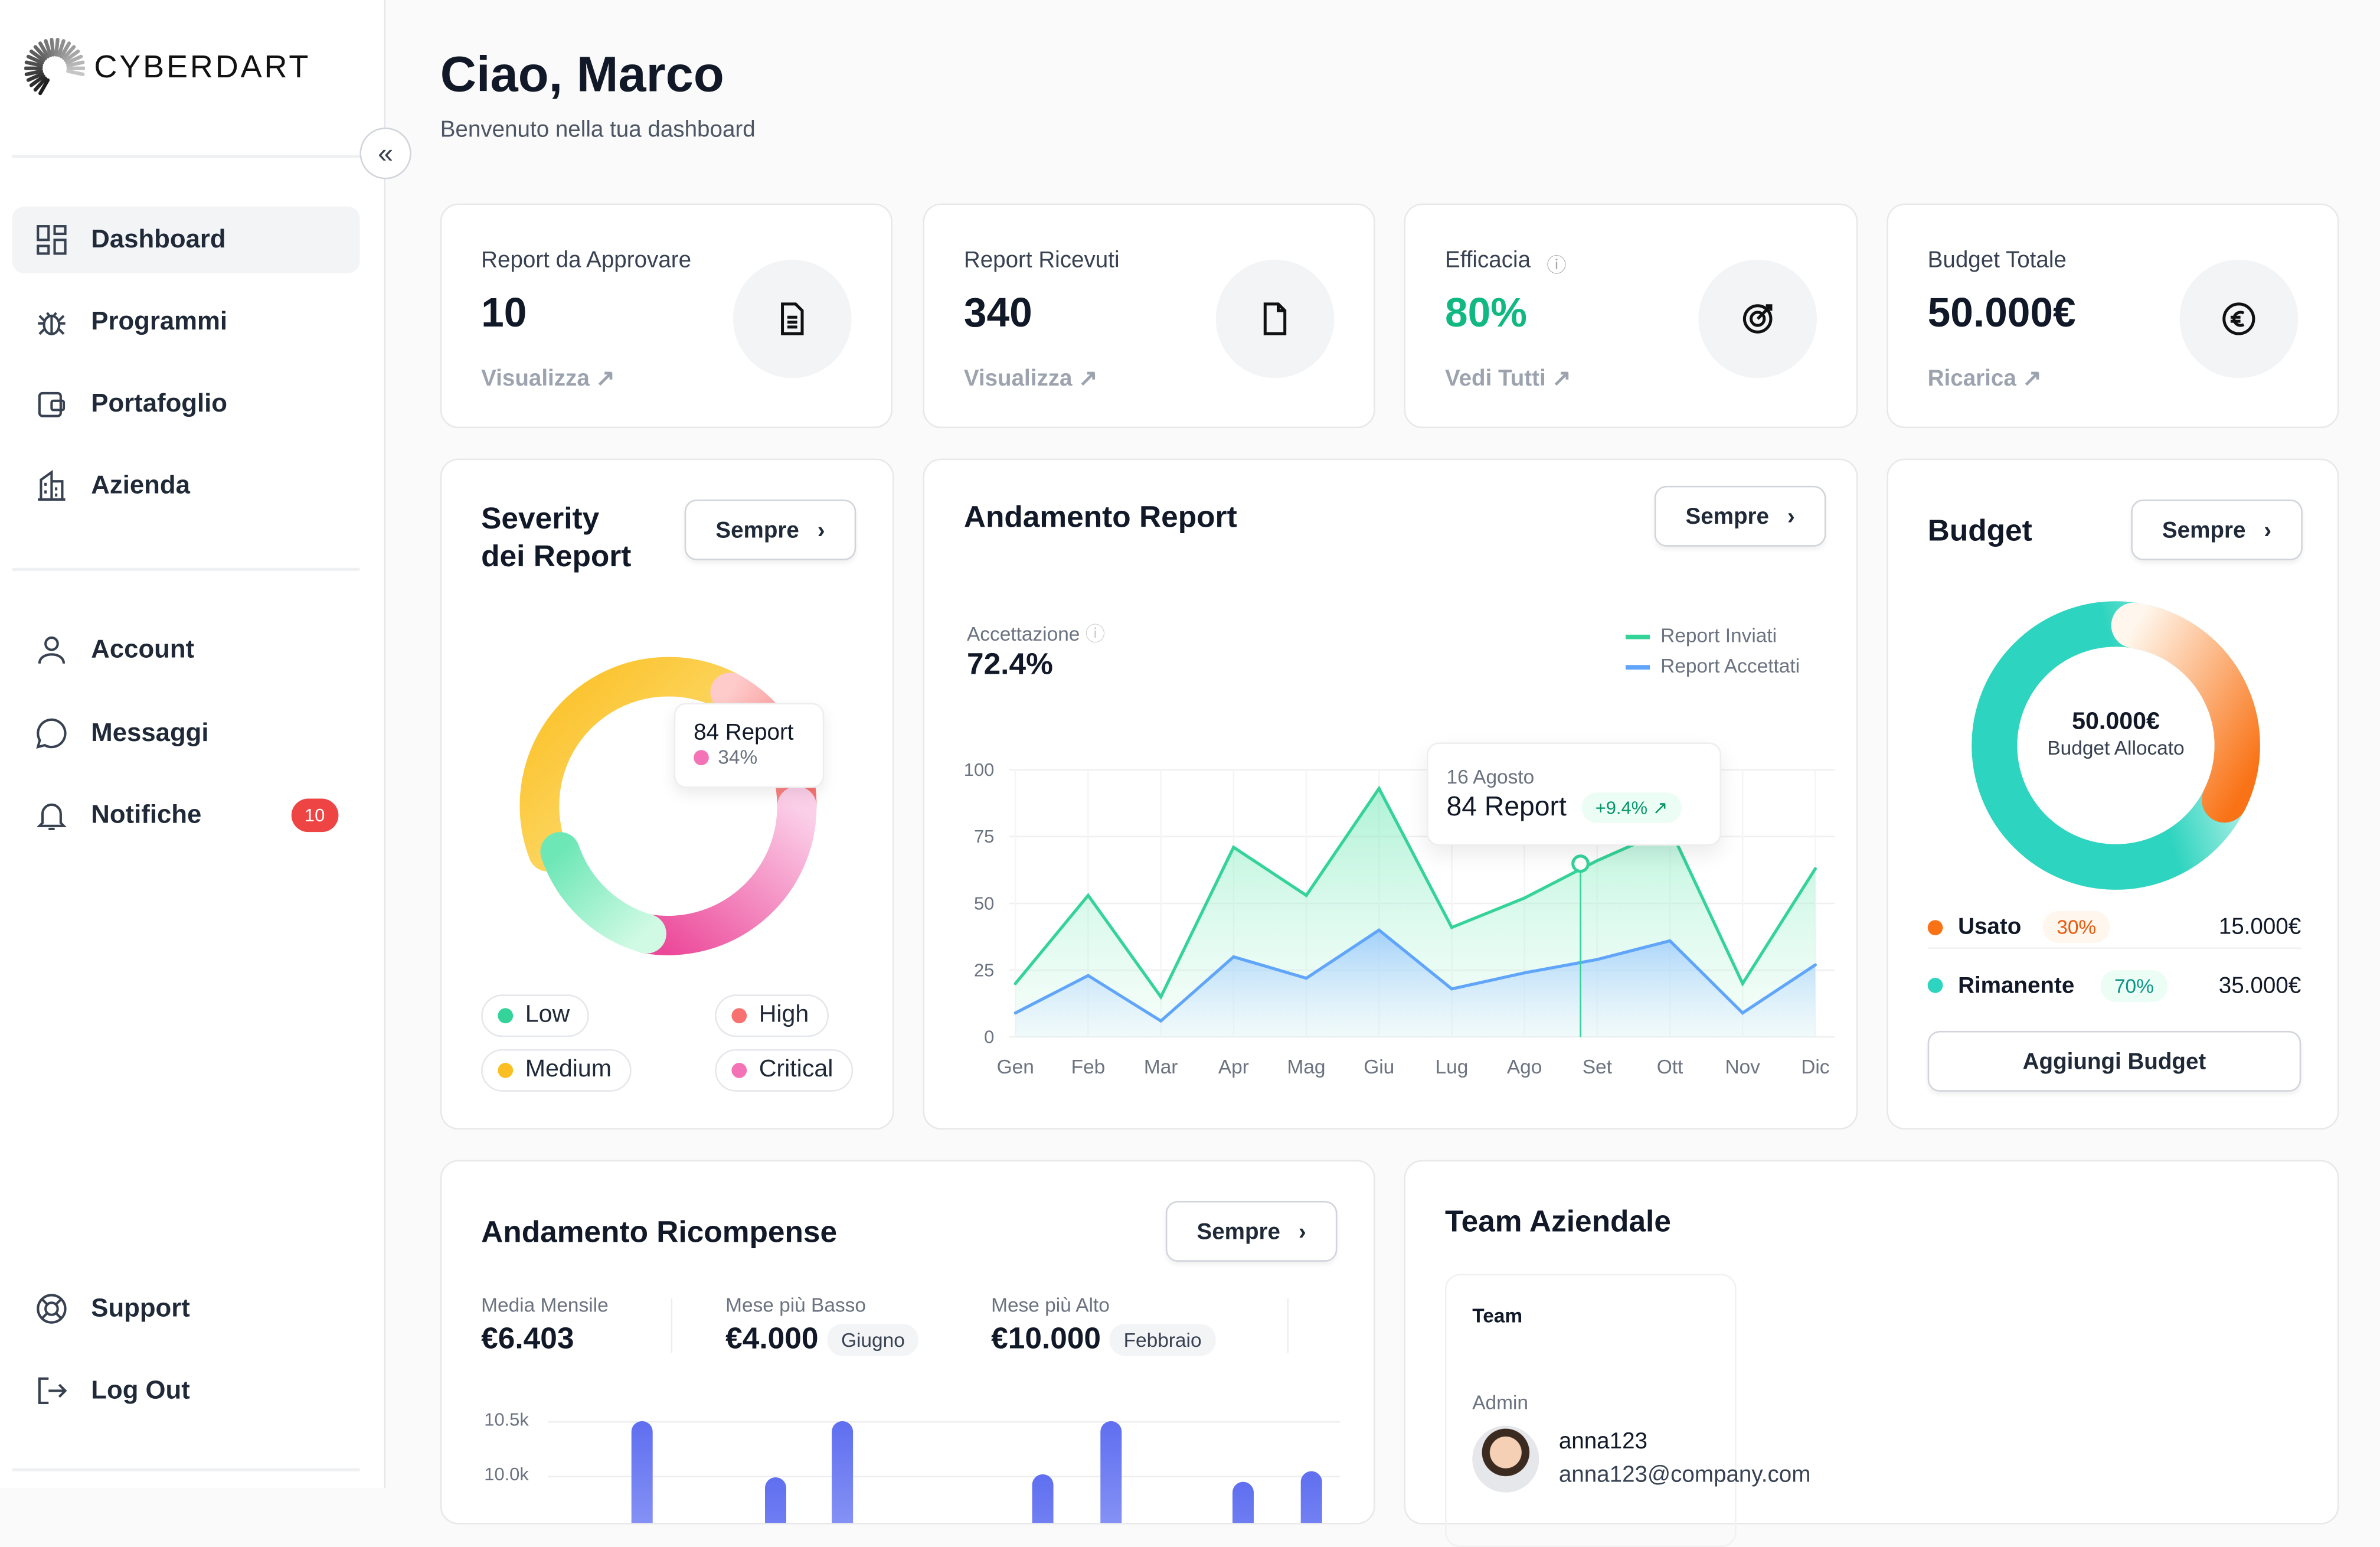 The image size is (2380, 1547). What do you see at coordinates (2217, 529) in the screenshot?
I see `budget-filter-button: Sempre ›` at bounding box center [2217, 529].